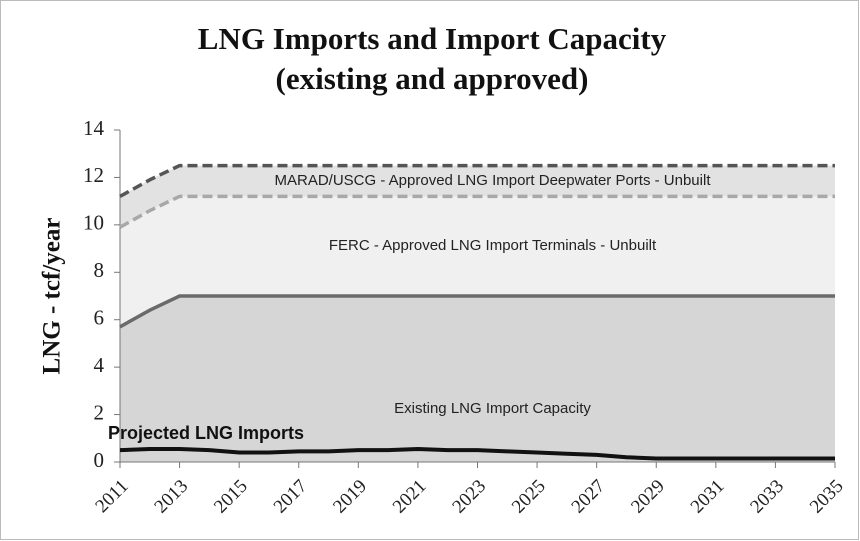 This screenshot has height=541, width=860. Describe the element at coordinates (94, 128) in the screenshot. I see `y-tick-label: 14` at that location.